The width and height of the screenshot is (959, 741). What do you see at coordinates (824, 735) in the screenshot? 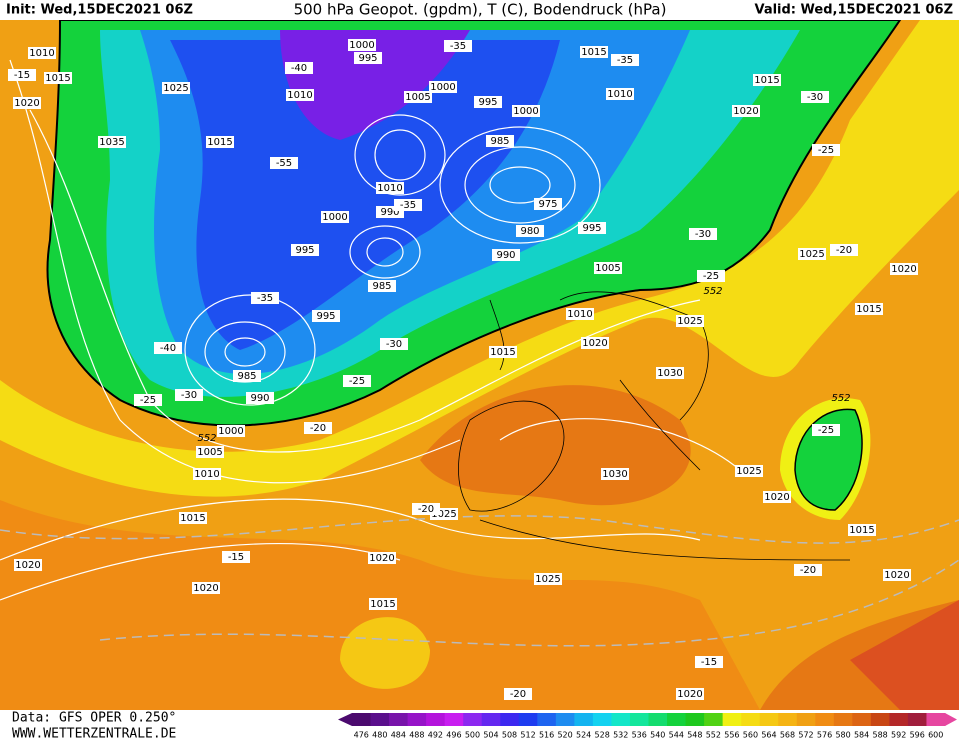
I see `scale-label: 576` at bounding box center [824, 735].